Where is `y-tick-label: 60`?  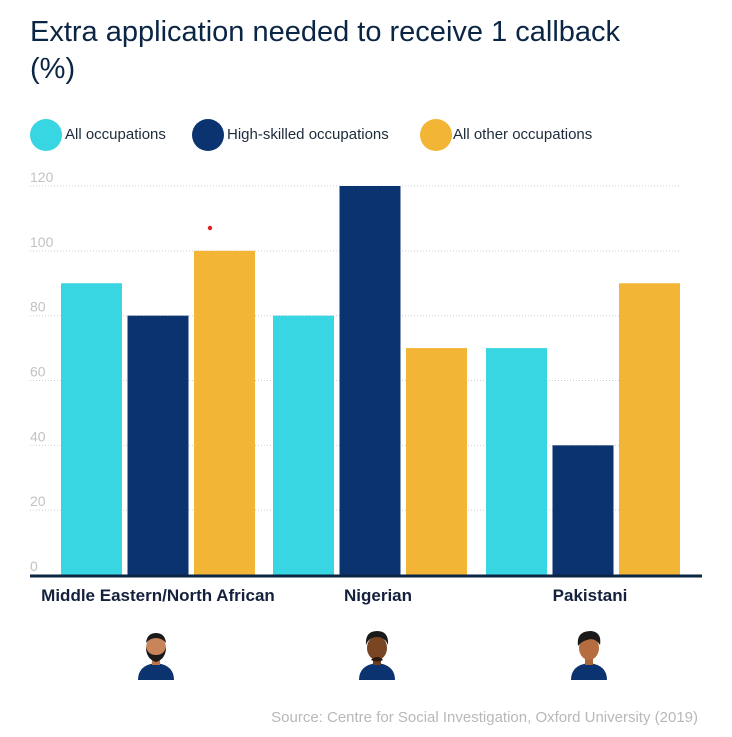 y-tick-label: 60 is located at coordinates (38, 372).